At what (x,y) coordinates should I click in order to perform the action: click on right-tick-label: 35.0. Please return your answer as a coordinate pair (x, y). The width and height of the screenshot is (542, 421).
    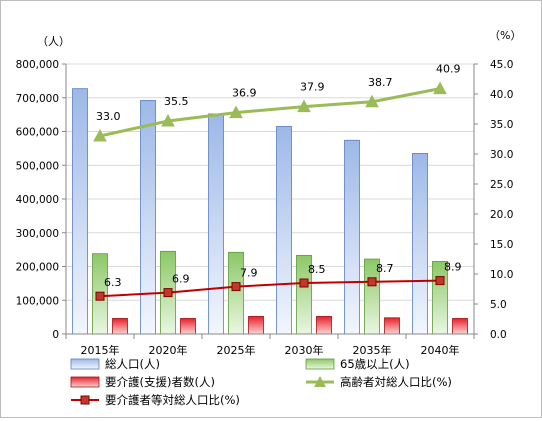
    Looking at the image, I should click on (501, 125).